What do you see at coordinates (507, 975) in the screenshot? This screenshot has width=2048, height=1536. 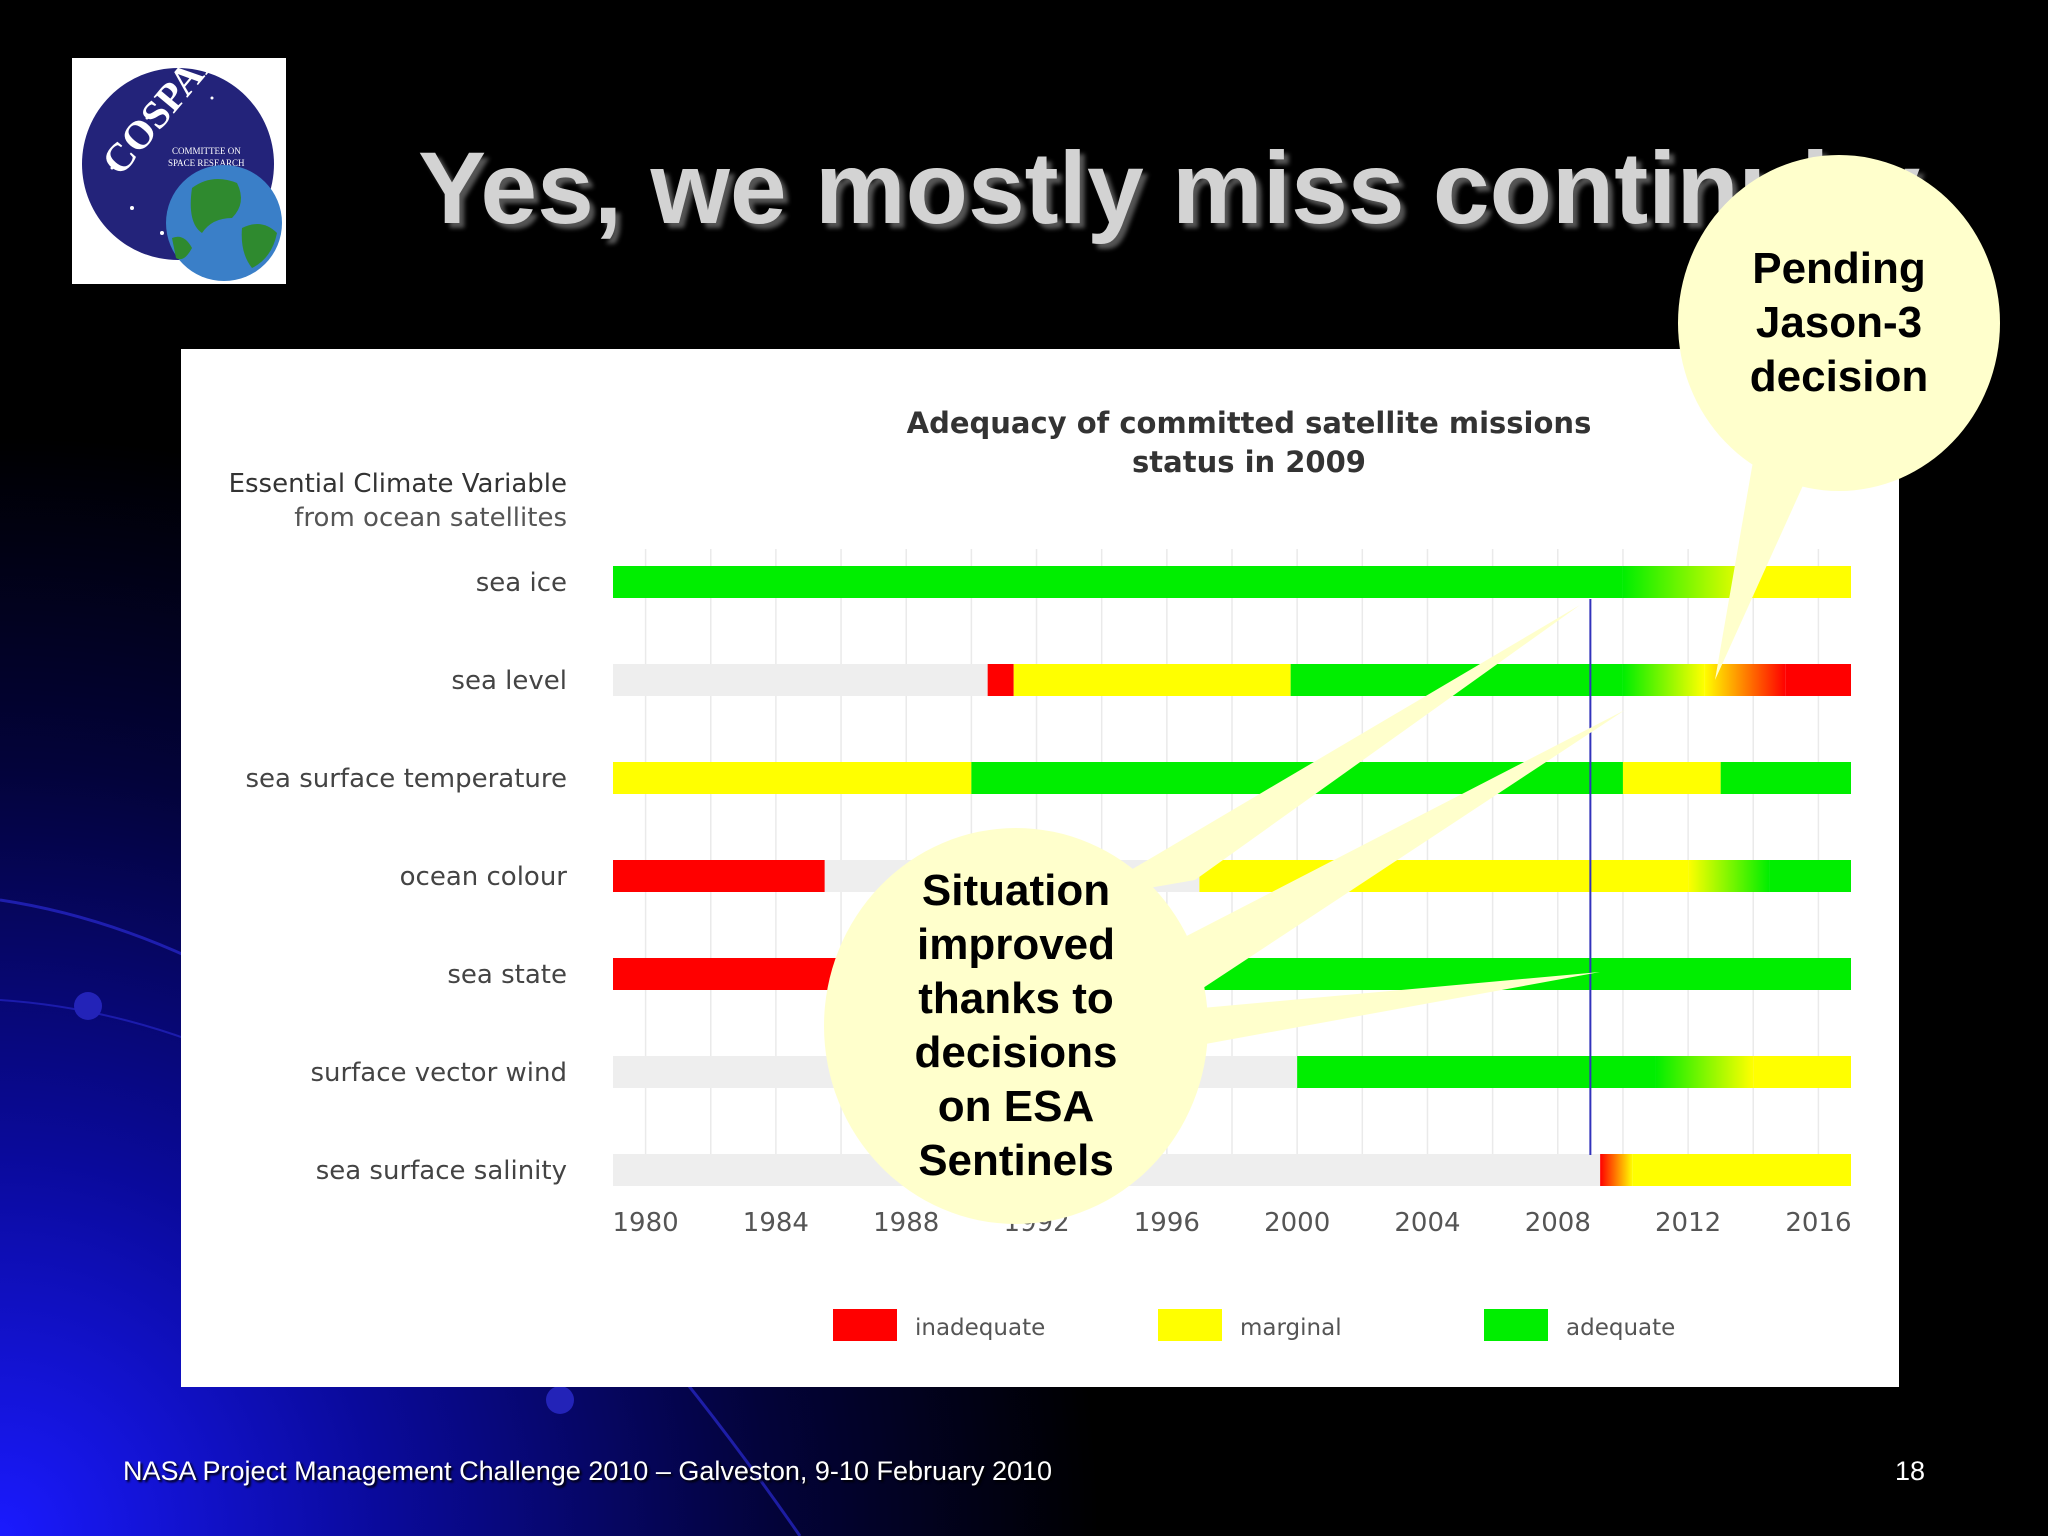 I see `row-label: sea state` at bounding box center [507, 975].